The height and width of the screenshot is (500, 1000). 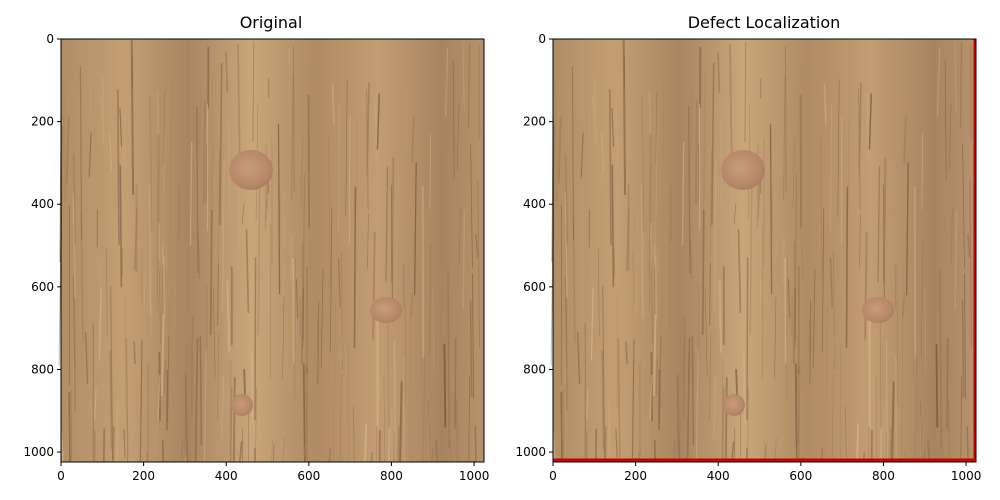 I want to click on panel-title: Defect Localization, so click(x=764, y=22).